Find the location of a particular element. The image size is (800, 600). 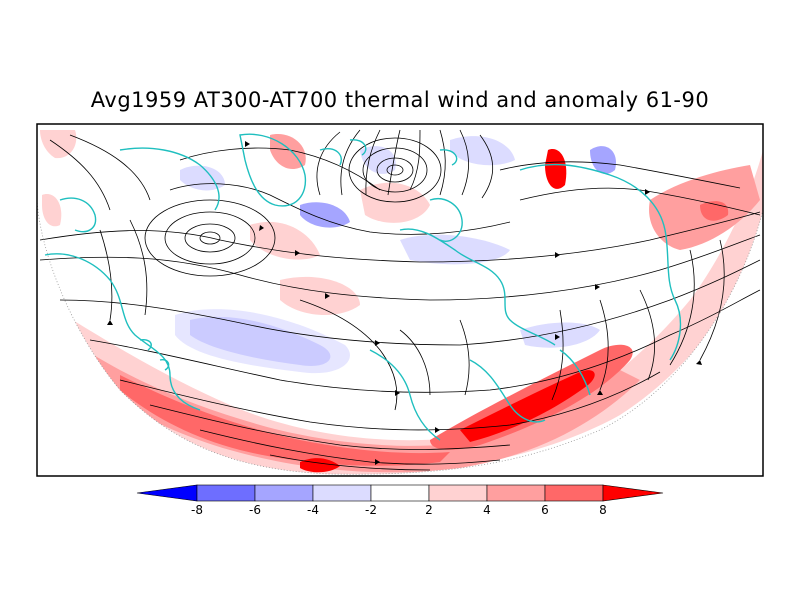

cold-anomaly-siberia is located at coordinates (603, 160).